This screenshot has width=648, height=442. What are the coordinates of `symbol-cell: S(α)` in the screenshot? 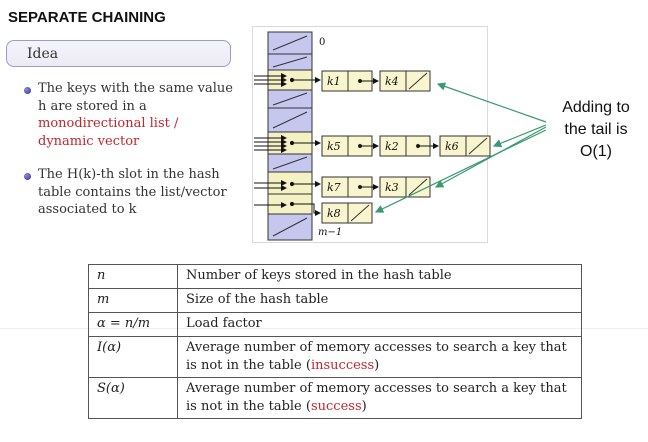 It's located at (133, 398).